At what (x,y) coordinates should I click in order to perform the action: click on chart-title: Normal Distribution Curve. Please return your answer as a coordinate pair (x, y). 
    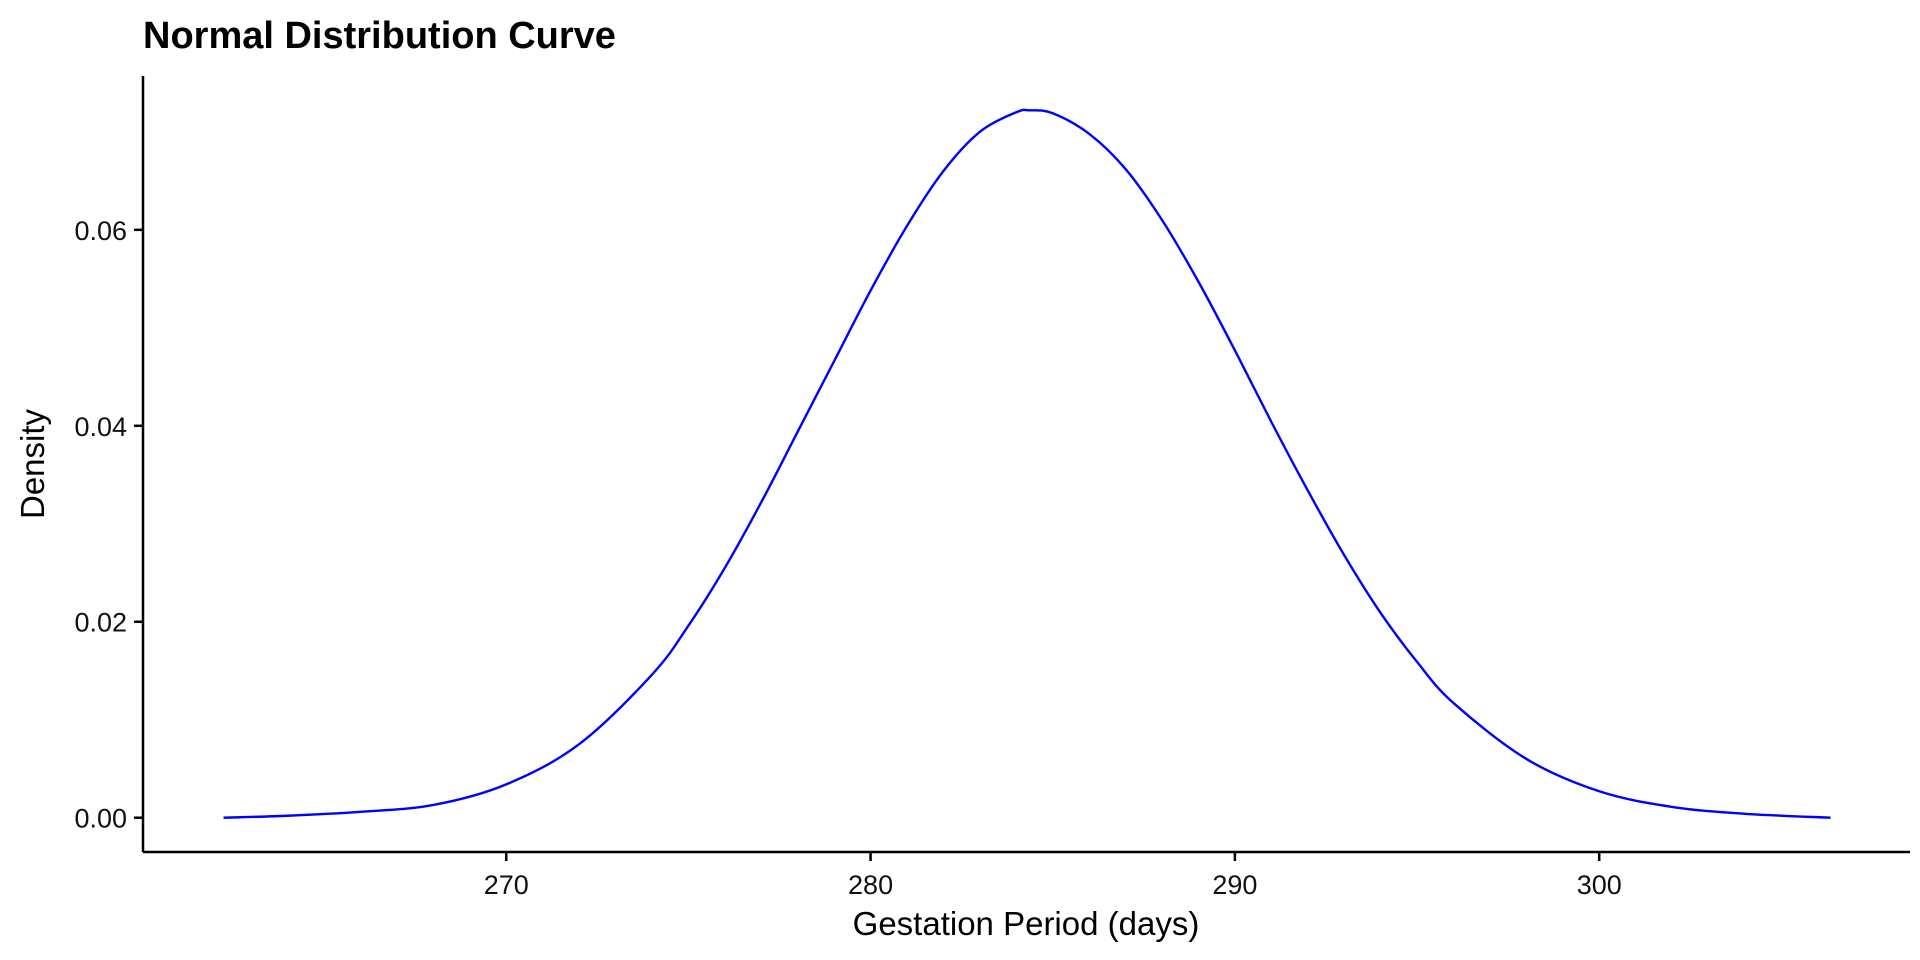
    Looking at the image, I should click on (379, 36).